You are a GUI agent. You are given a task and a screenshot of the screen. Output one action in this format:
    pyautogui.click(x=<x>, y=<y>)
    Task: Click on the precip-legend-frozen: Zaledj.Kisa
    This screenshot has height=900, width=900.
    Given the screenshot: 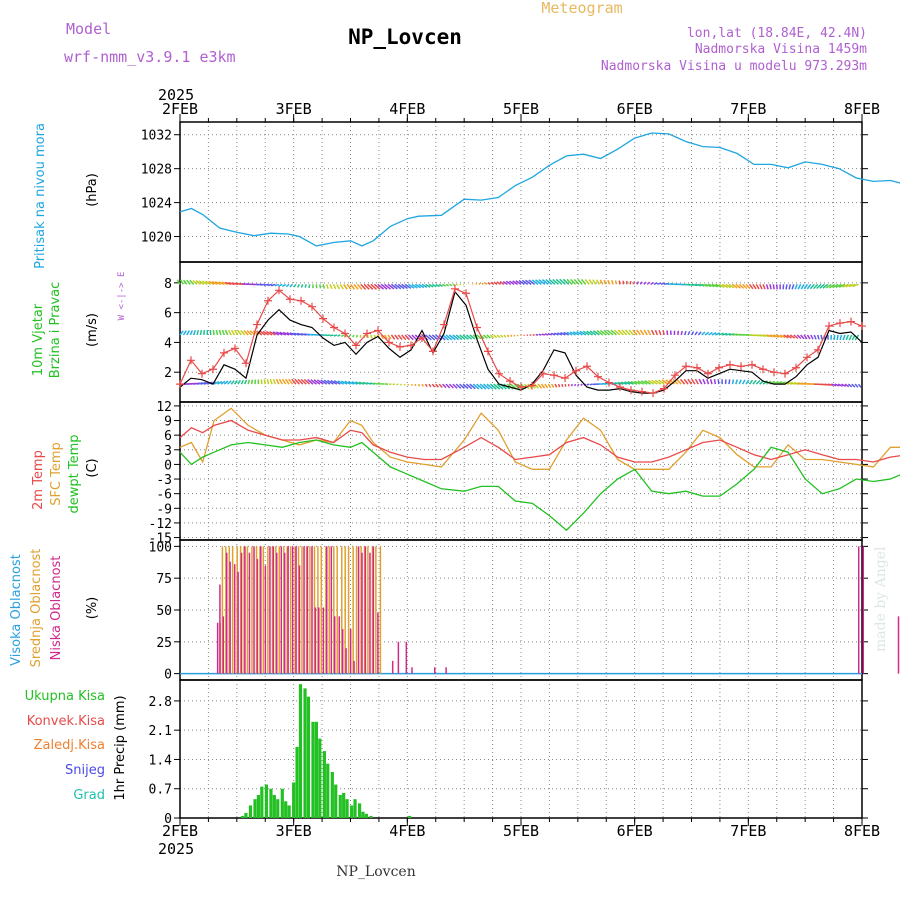 What is the action you would take?
    pyautogui.click(x=69, y=745)
    